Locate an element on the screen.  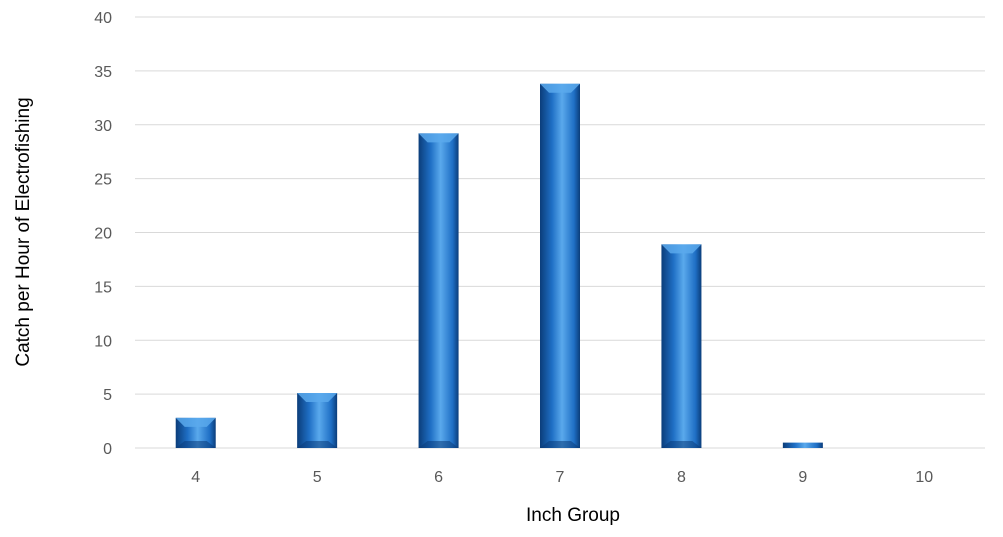
y-tick-label: 40 is located at coordinates (103, 18).